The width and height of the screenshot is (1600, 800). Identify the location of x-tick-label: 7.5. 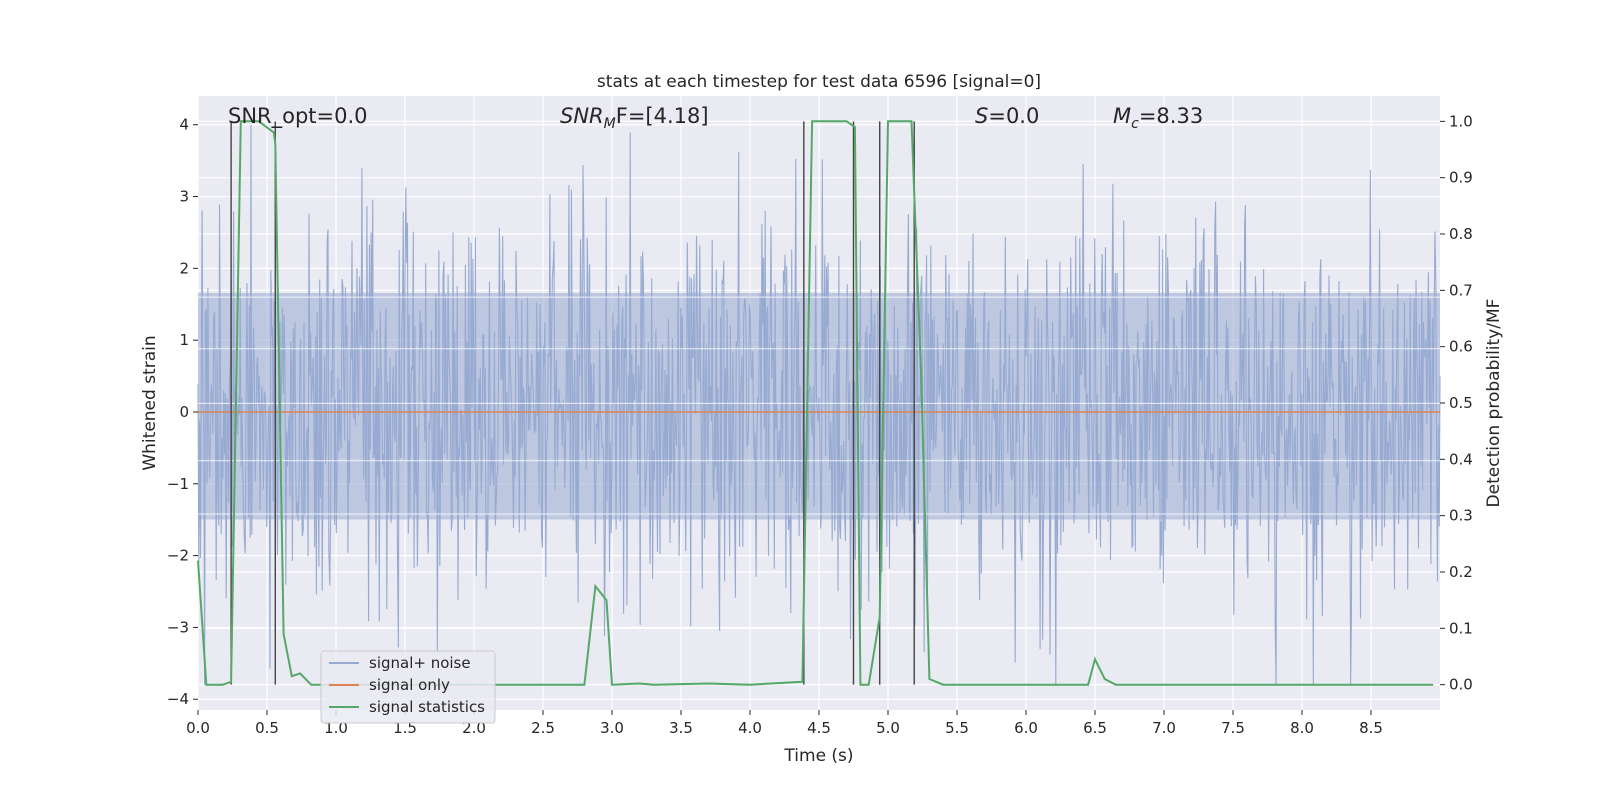
(1233, 728).